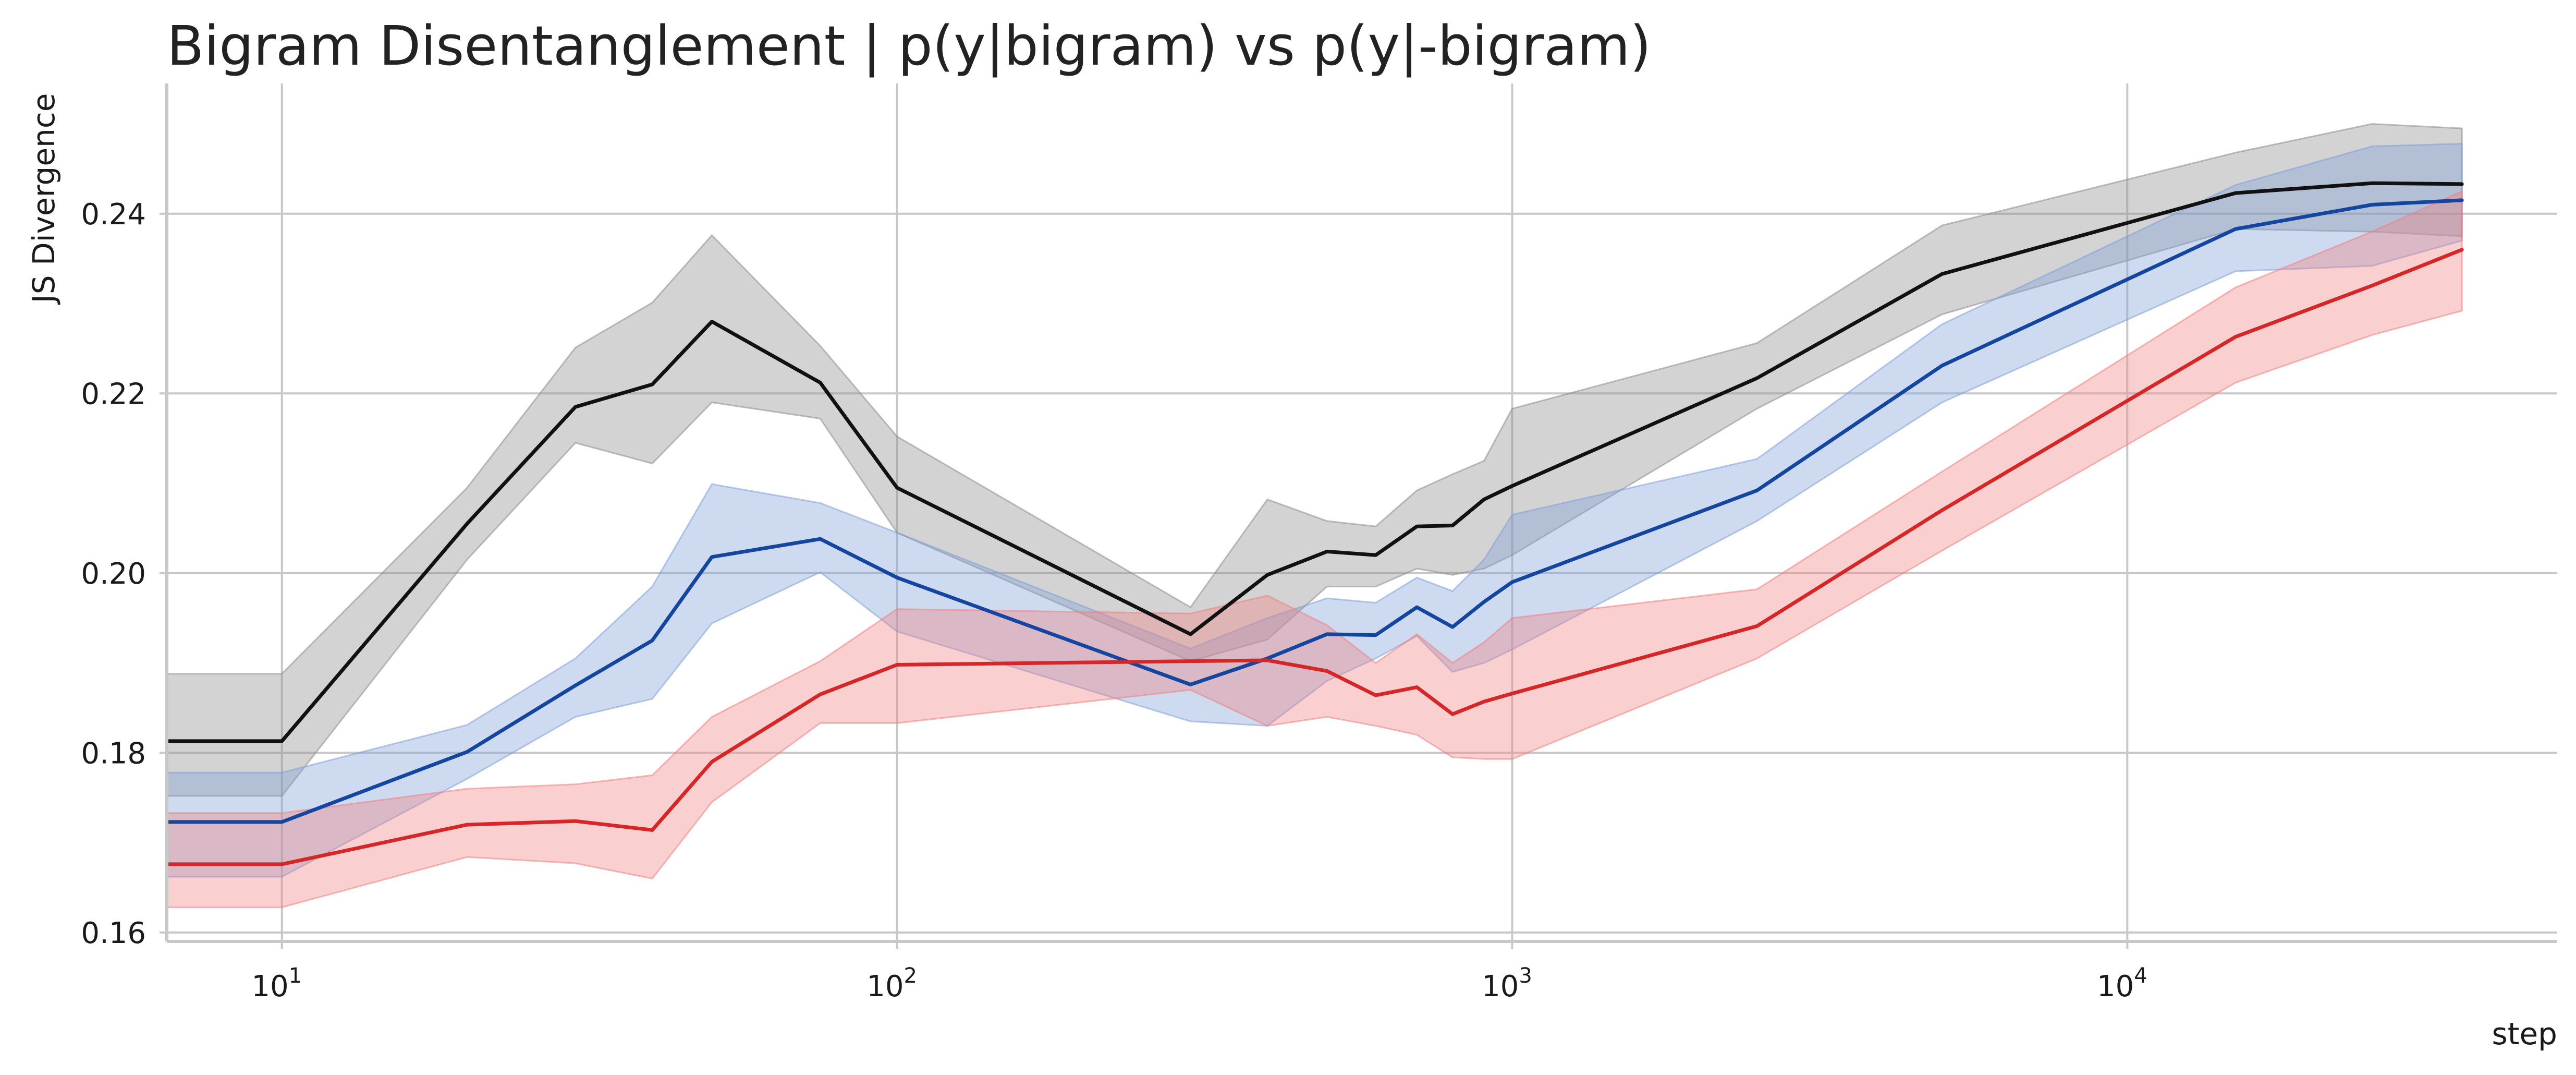 Image resolution: width=2576 pixels, height=1075 pixels. I want to click on y-tick-label: 0.16, so click(113, 933).